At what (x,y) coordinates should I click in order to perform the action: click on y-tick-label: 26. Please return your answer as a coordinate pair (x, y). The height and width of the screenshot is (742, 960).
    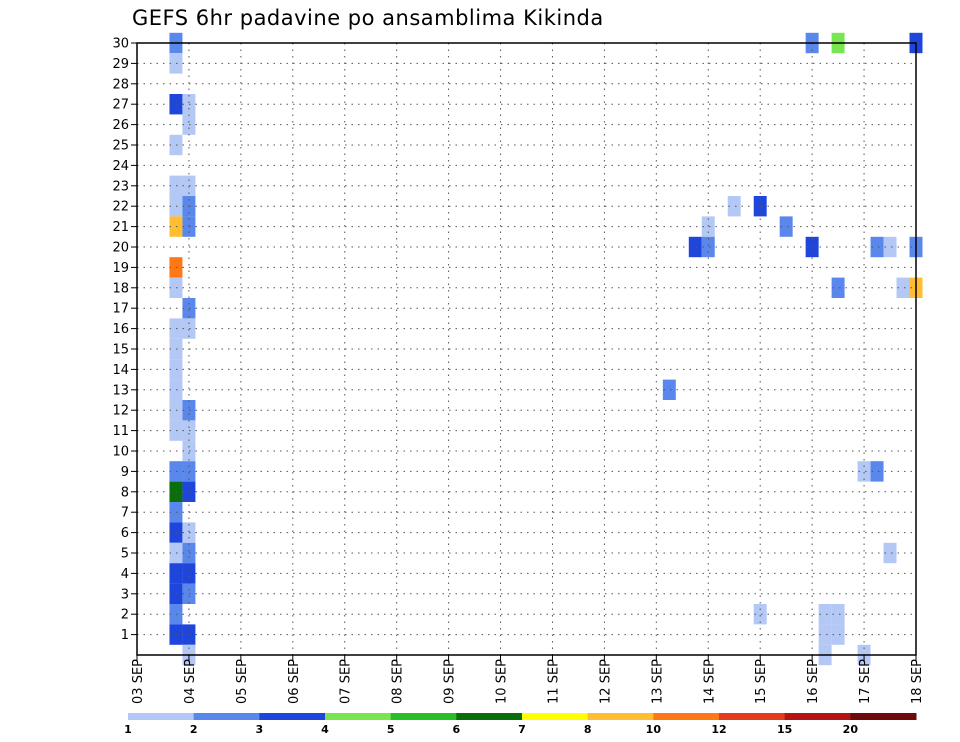
    Looking at the image, I should click on (120, 125).